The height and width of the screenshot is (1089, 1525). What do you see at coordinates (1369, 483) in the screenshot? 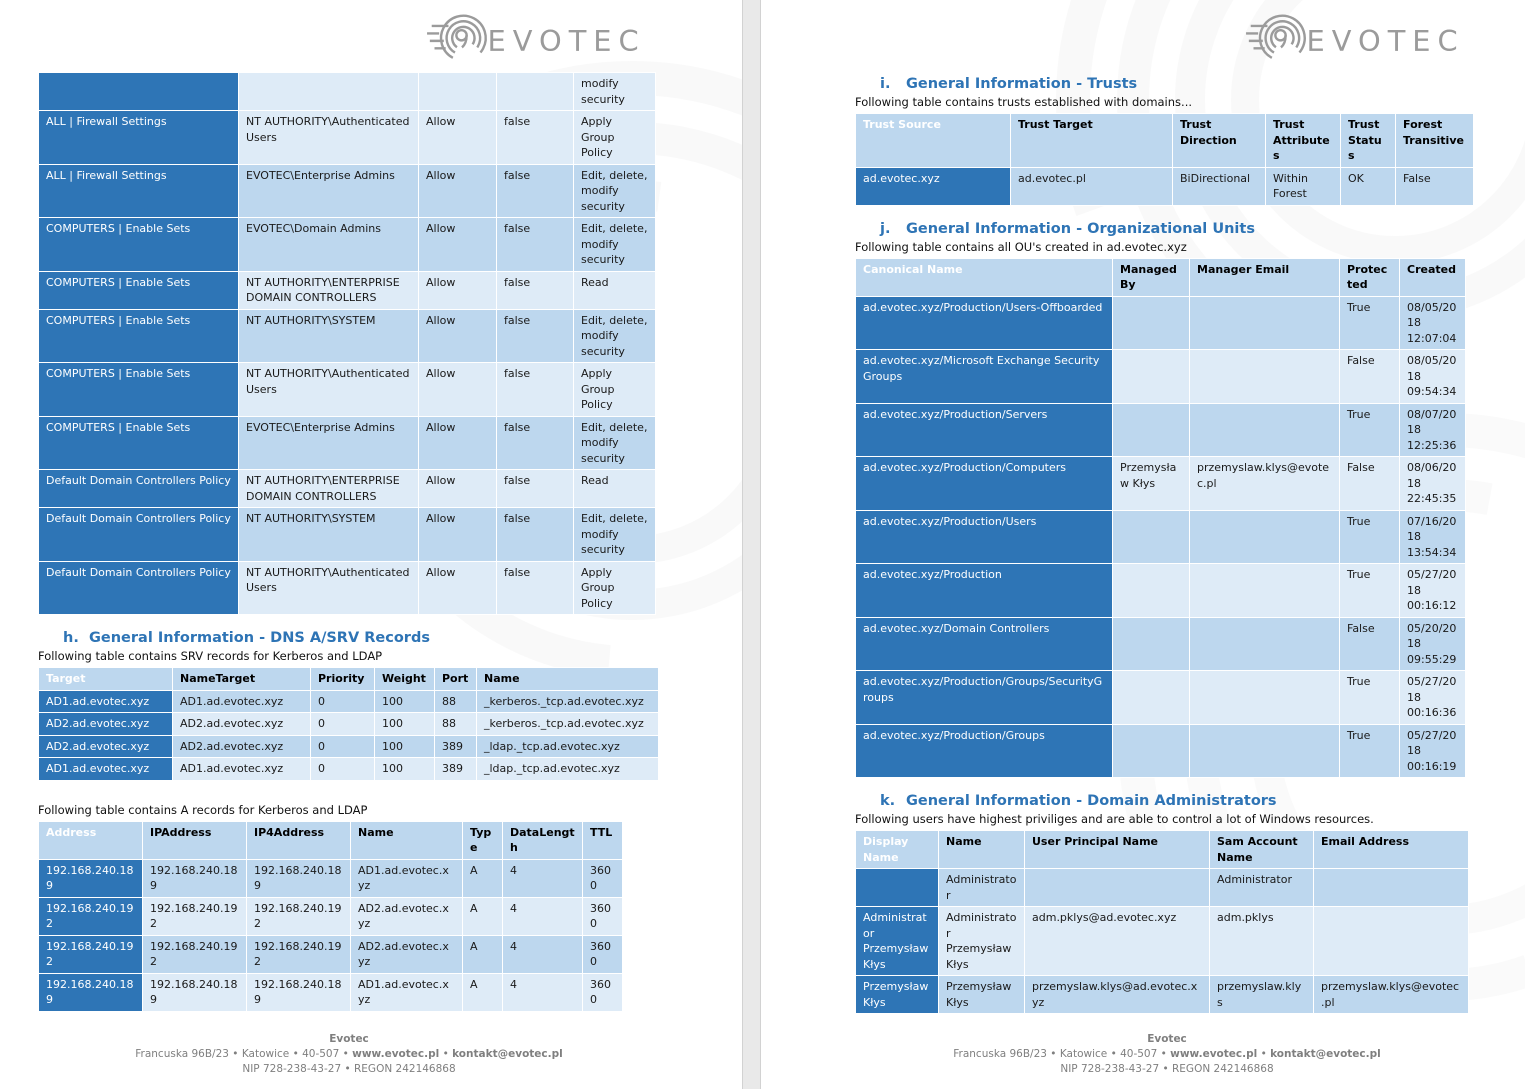
I see `table-cell: False` at bounding box center [1369, 483].